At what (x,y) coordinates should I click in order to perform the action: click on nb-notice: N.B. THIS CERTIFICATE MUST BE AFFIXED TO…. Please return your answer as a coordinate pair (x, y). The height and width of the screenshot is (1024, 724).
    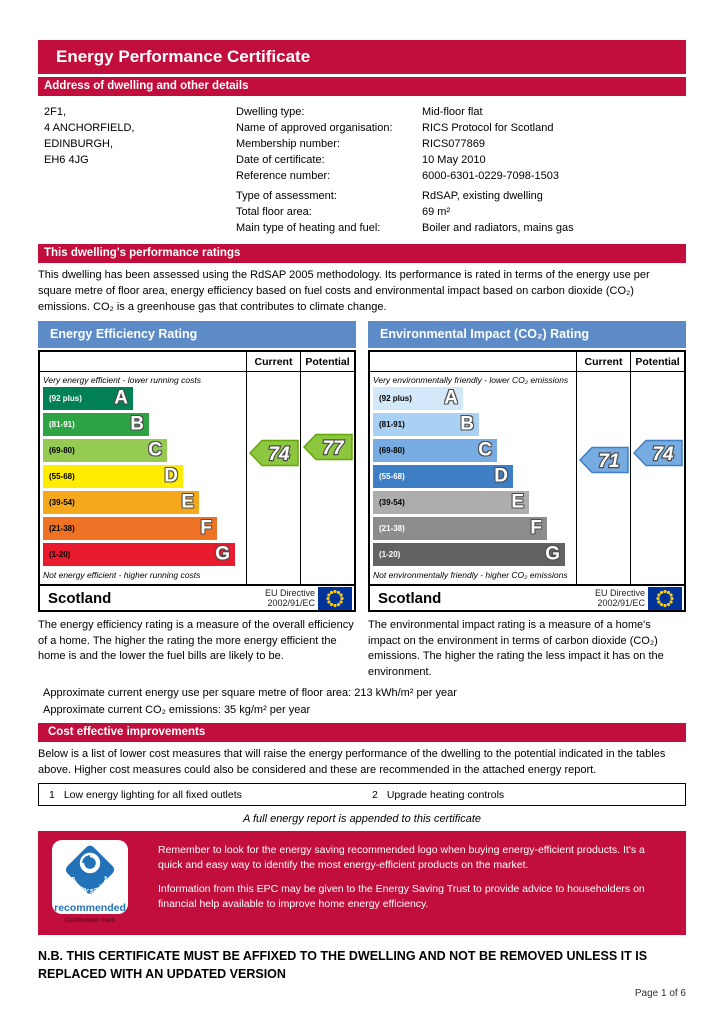
    Looking at the image, I should click on (343, 965).